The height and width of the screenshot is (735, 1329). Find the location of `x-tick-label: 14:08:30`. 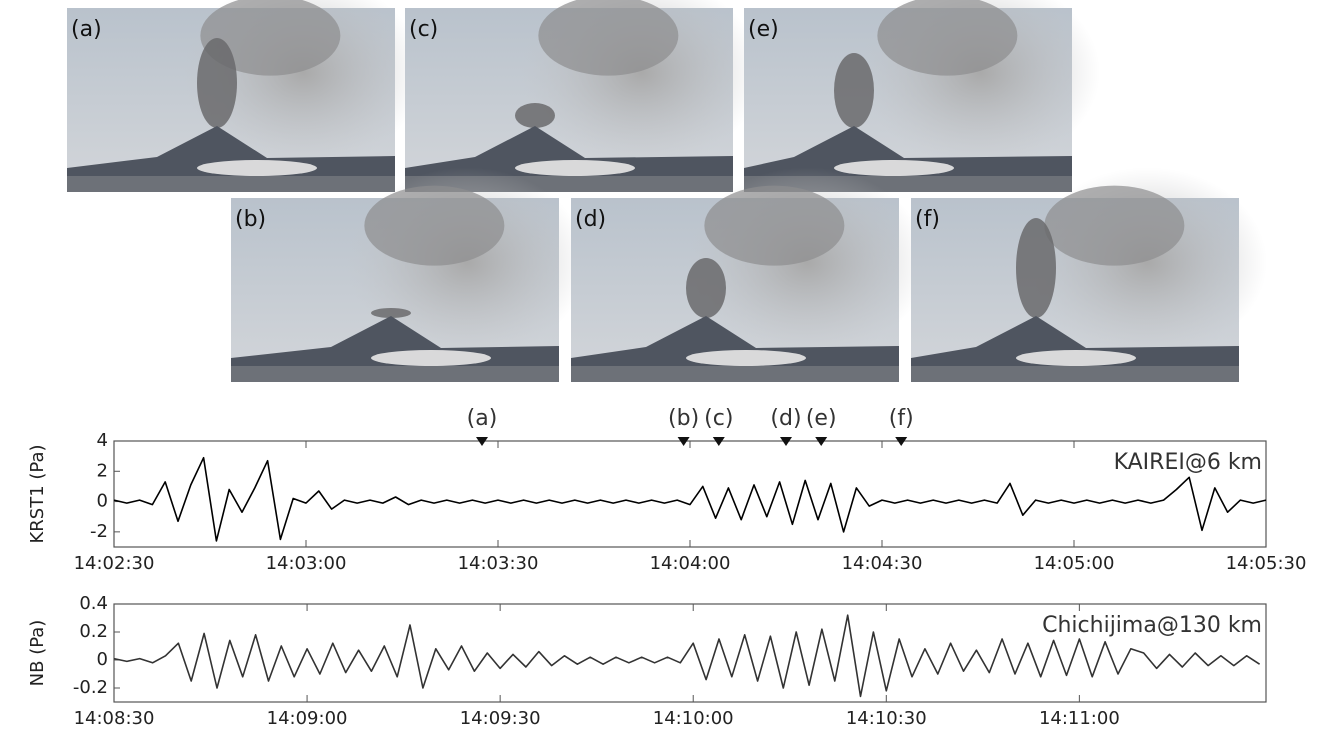

x-tick-label: 14:08:30 is located at coordinates (114, 718).